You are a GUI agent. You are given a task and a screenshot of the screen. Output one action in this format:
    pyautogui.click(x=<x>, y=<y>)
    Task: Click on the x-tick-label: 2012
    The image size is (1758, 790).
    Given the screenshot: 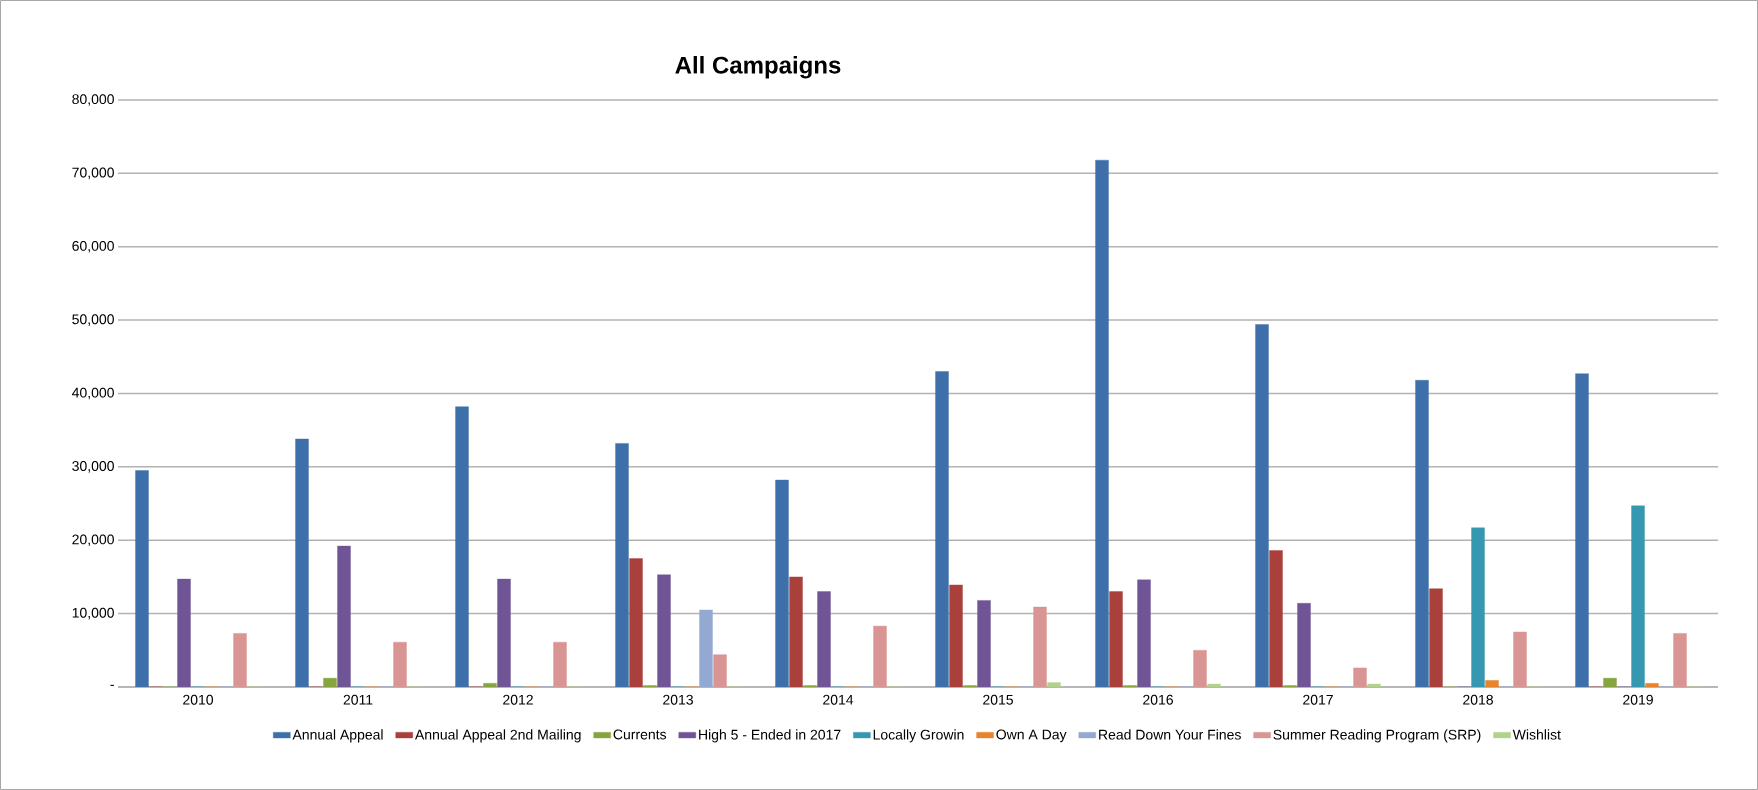 What is the action you would take?
    pyautogui.click(x=518, y=699)
    